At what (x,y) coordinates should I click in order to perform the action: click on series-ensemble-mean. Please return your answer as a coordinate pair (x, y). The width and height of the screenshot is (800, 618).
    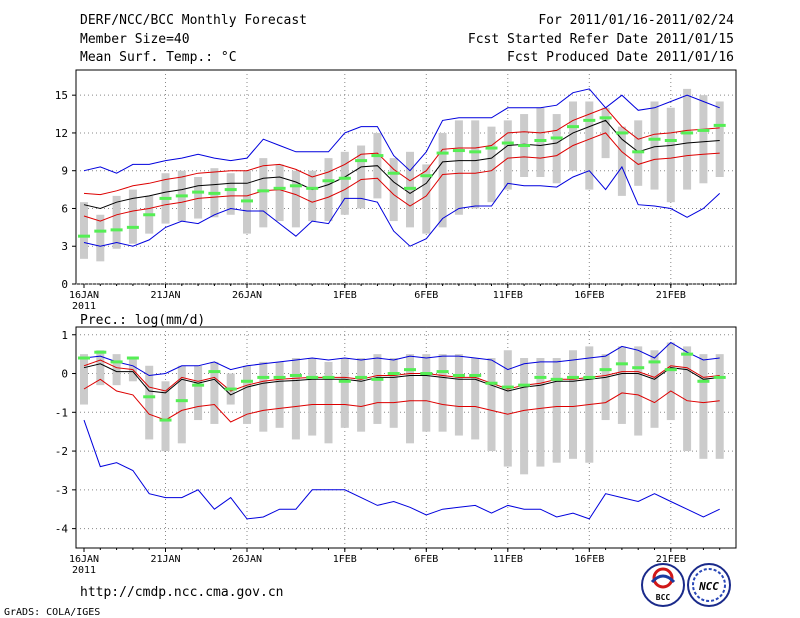
    Looking at the image, I should click on (401, 164).